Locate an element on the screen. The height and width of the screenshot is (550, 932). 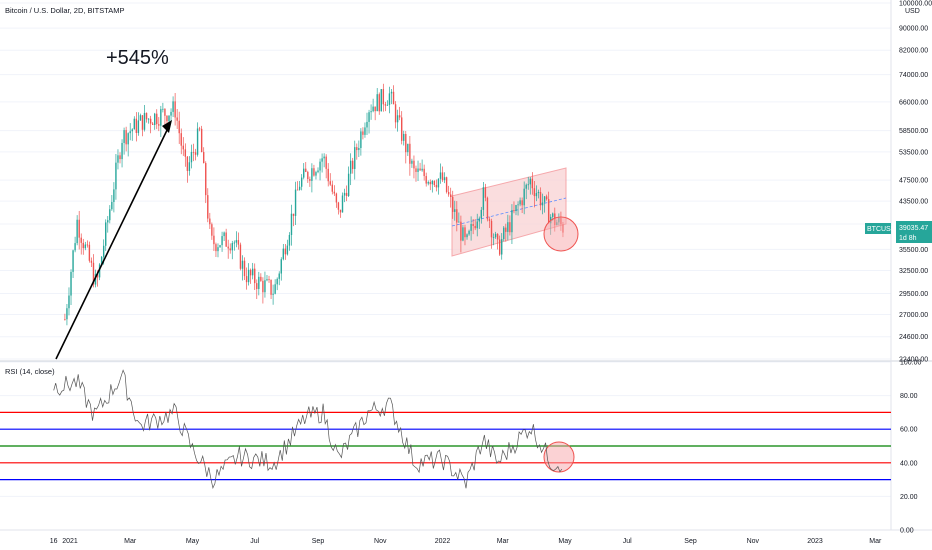
trend-arrow is located at coordinates (113, 241).